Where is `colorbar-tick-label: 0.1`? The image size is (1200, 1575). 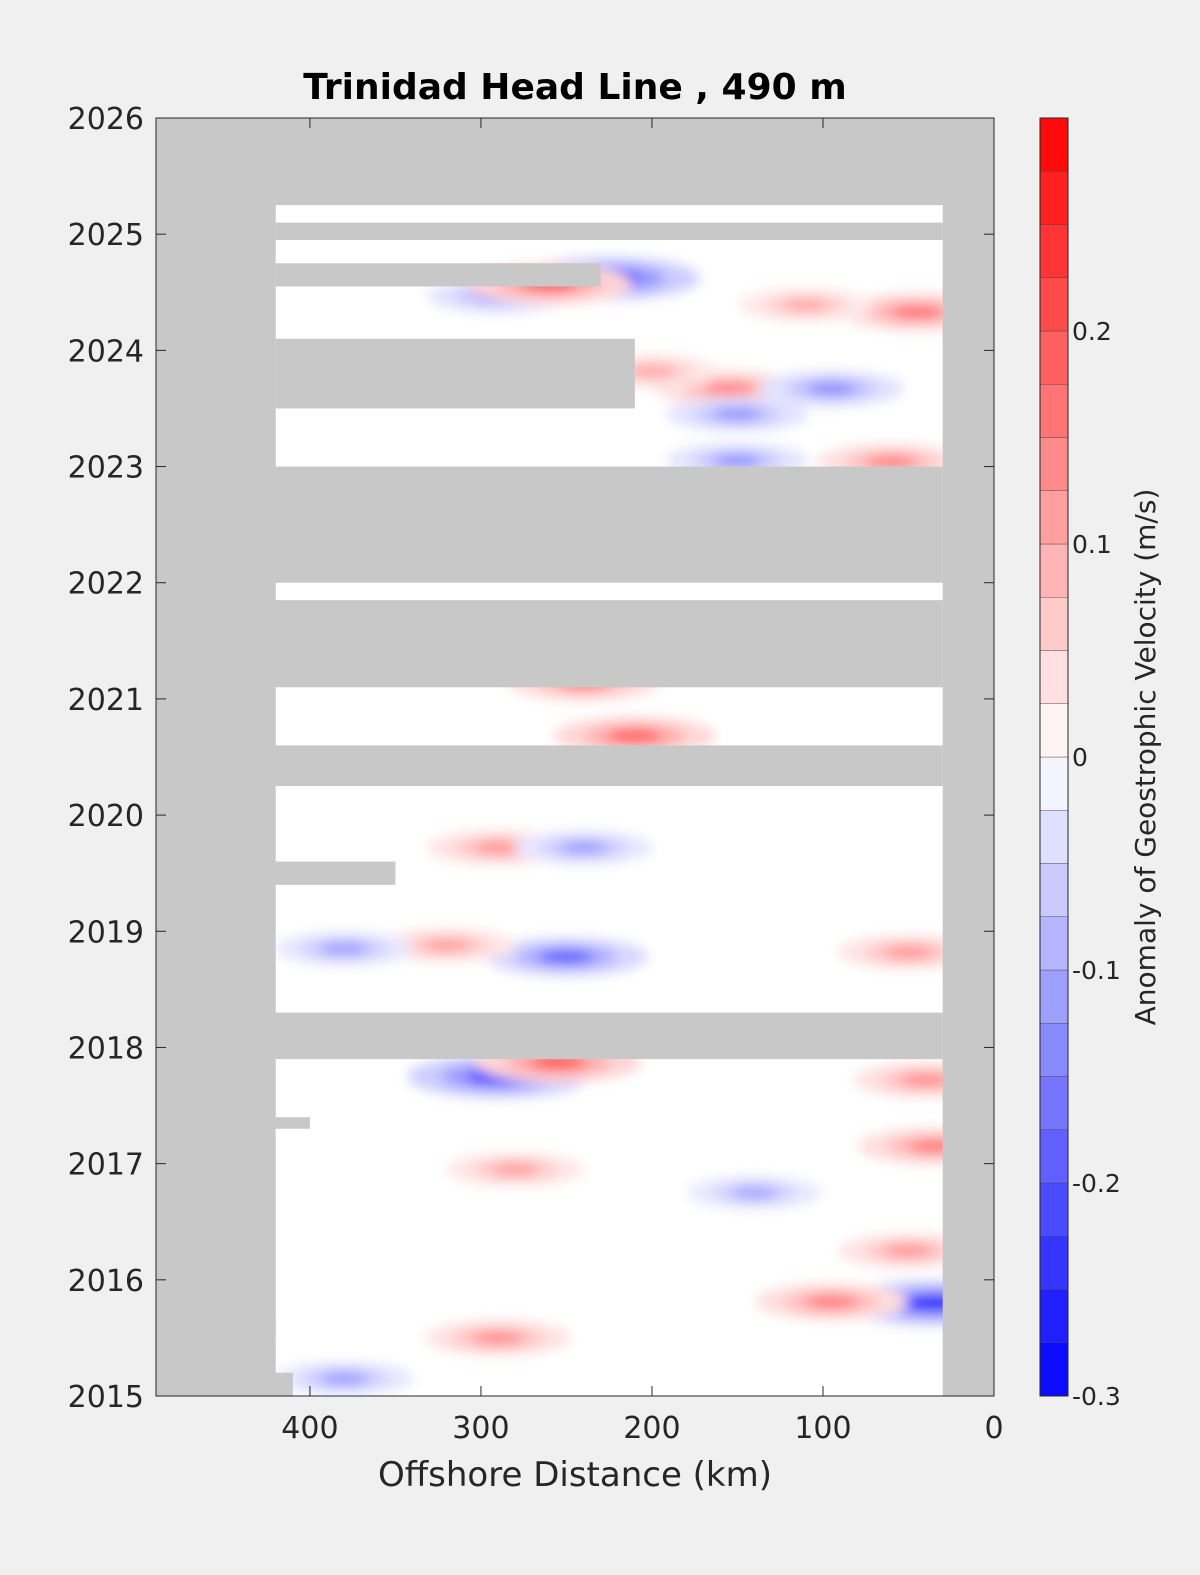 colorbar-tick-label: 0.1 is located at coordinates (1092, 544).